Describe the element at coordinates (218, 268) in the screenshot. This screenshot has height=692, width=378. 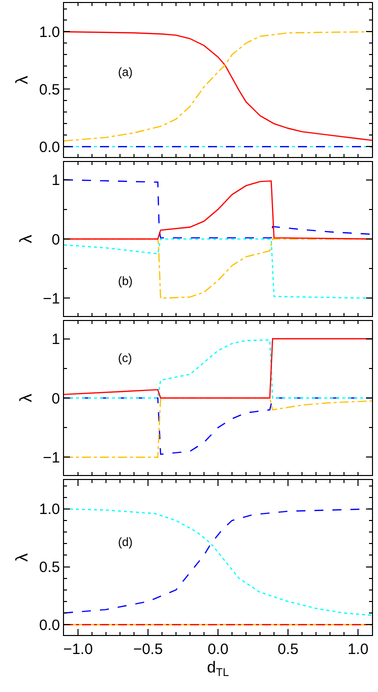
I see `line-series` at that location.